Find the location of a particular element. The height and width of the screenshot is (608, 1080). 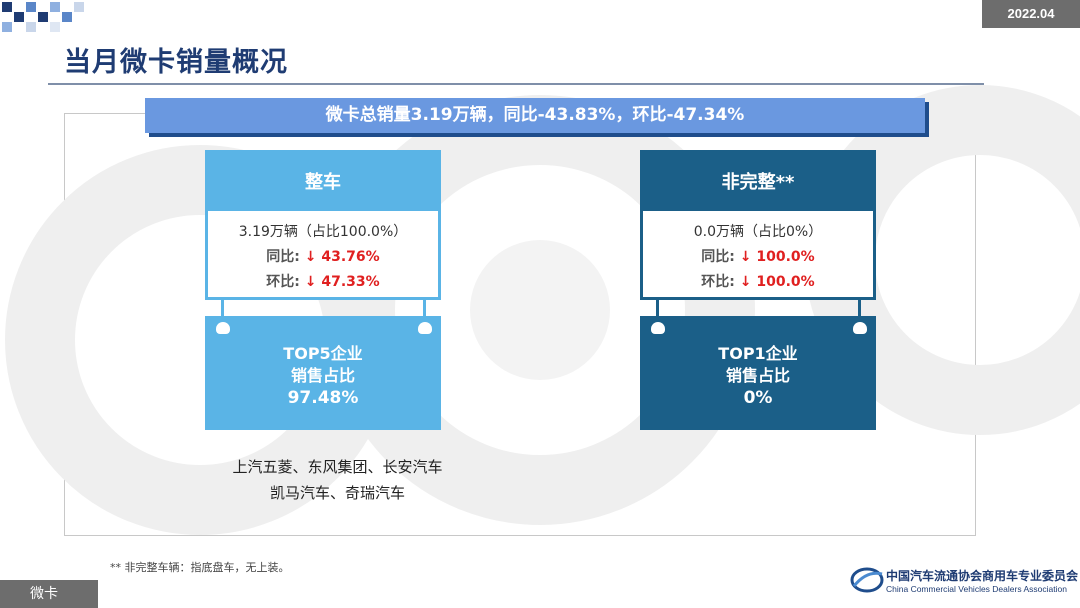

yoy-value: ↓ 43.76% is located at coordinates (342, 257).